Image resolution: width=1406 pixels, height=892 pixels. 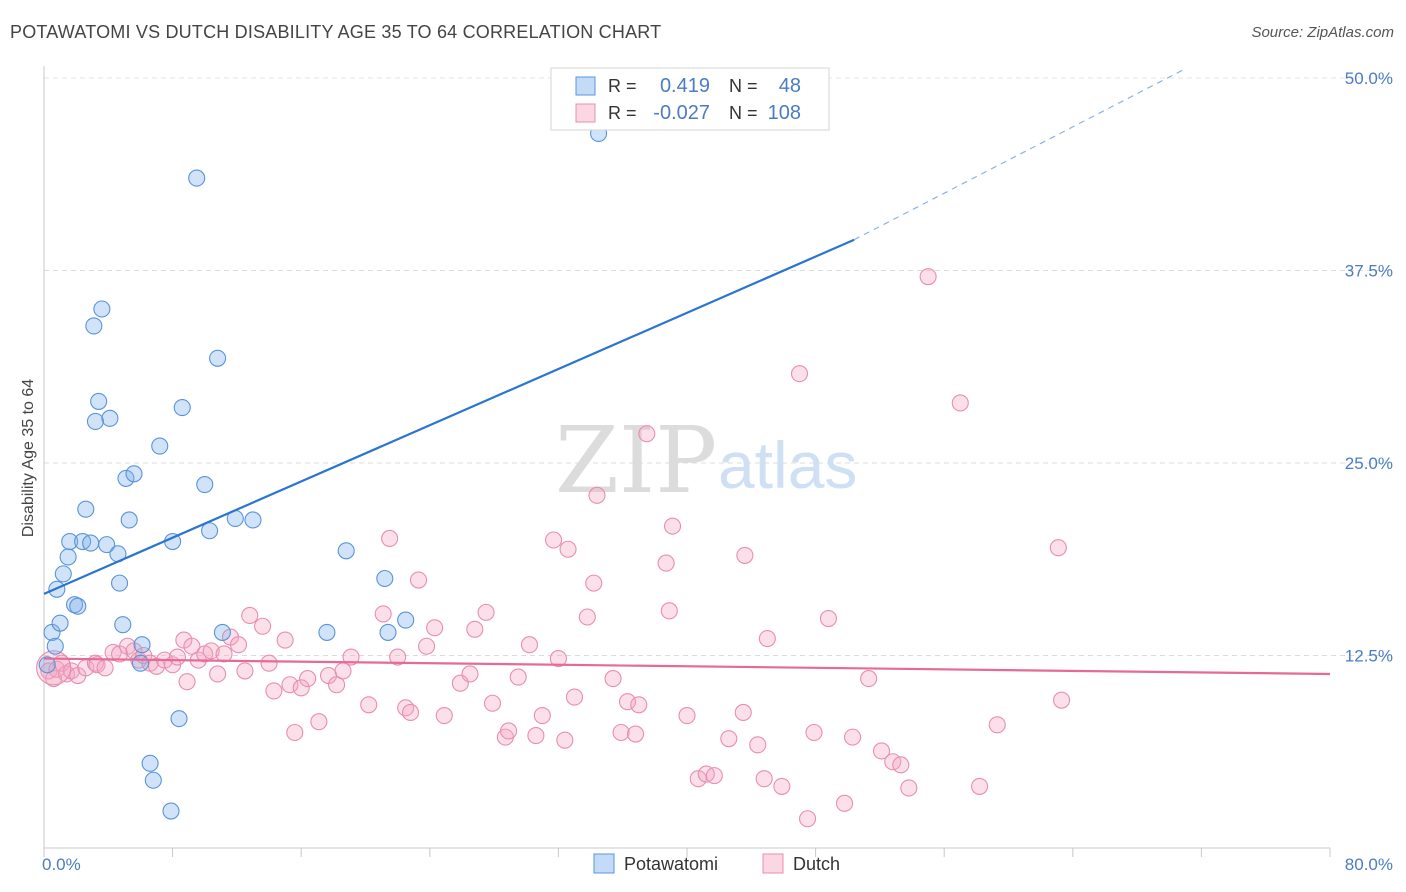 What do you see at coordinates (1369, 367) in the screenshot?
I see `y-tick-labels: 12.5% 25.0% 37.5% 50.0%` at bounding box center [1369, 367].